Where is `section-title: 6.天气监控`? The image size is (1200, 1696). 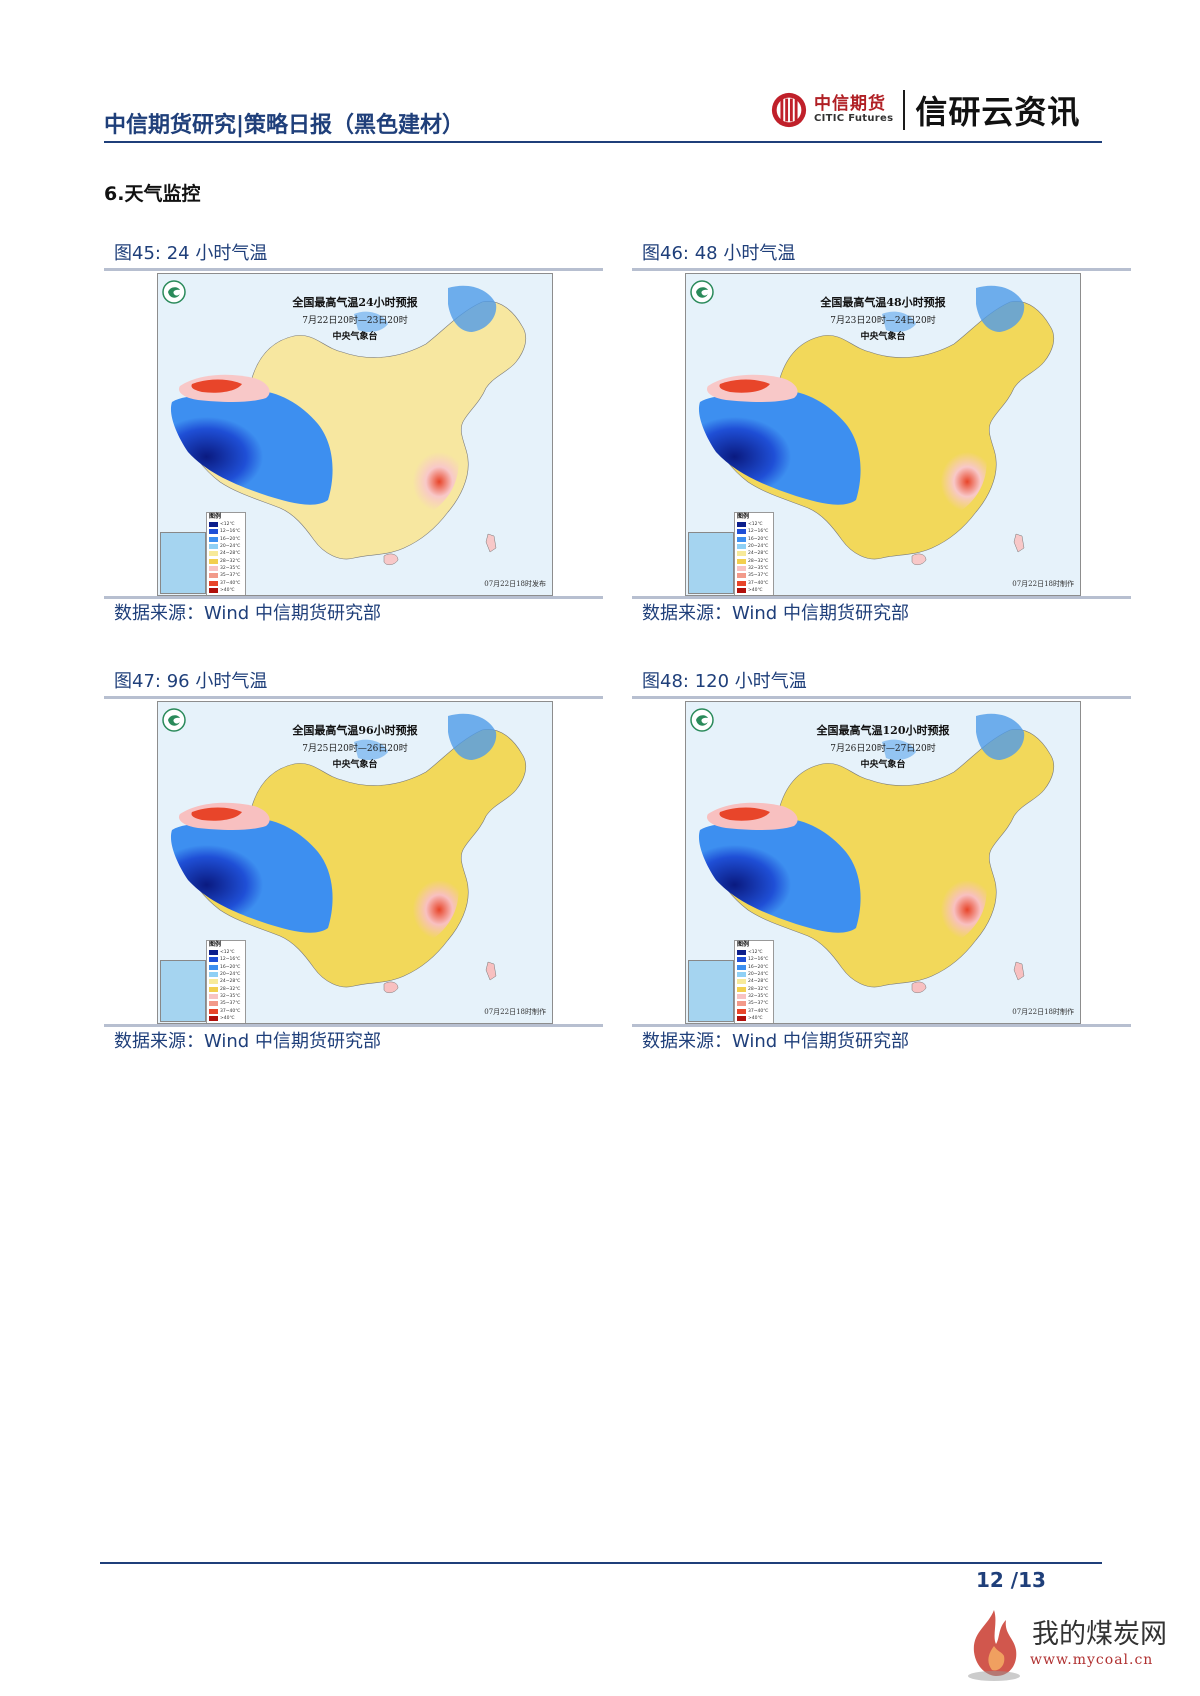 section-title: 6.天气监控 is located at coordinates (152, 194).